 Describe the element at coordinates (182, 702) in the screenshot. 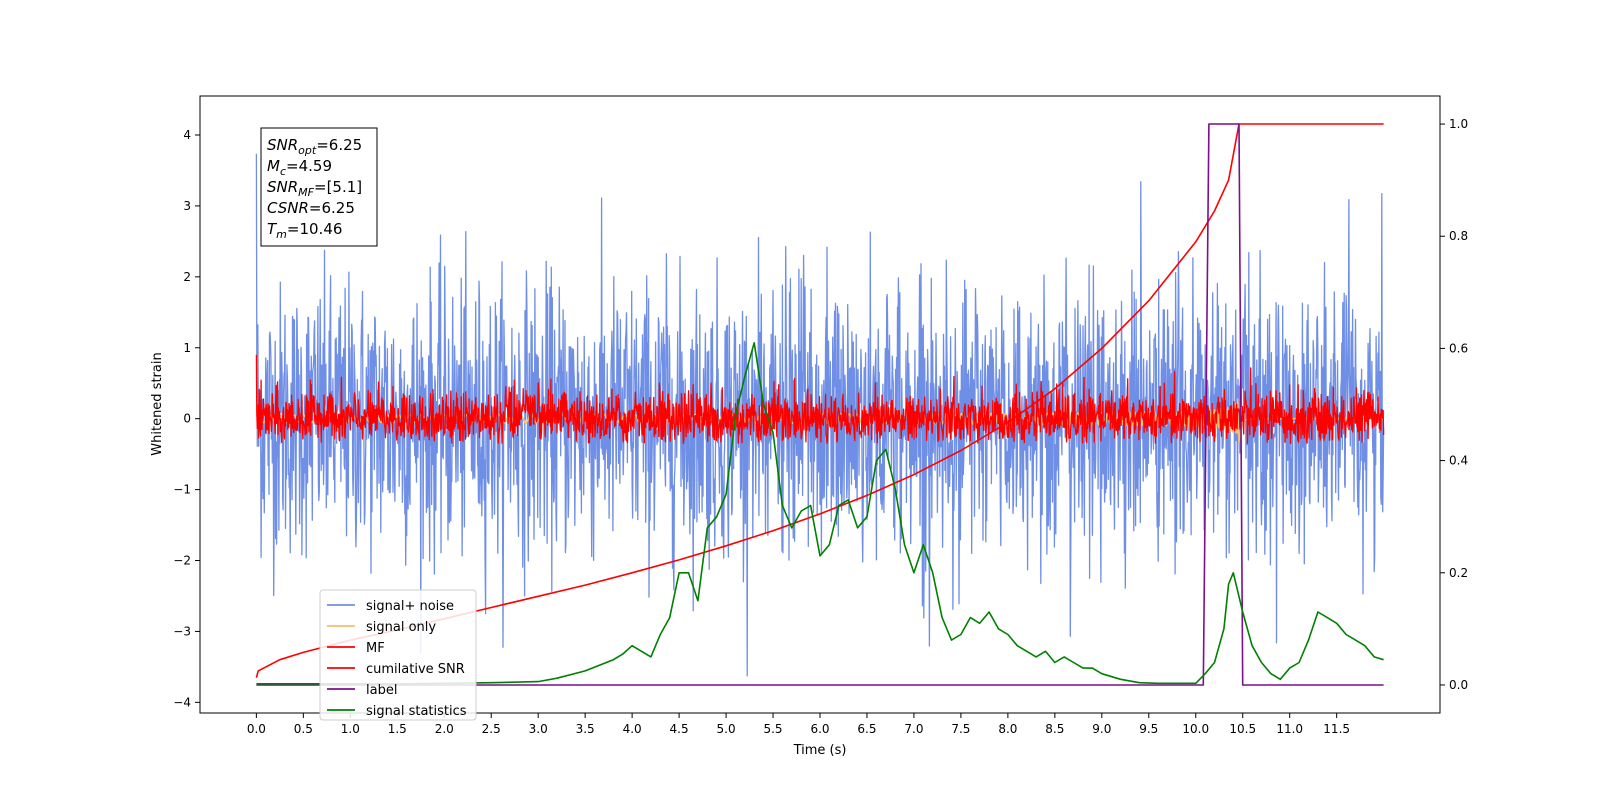

I see `y-tick-label: −4` at that location.